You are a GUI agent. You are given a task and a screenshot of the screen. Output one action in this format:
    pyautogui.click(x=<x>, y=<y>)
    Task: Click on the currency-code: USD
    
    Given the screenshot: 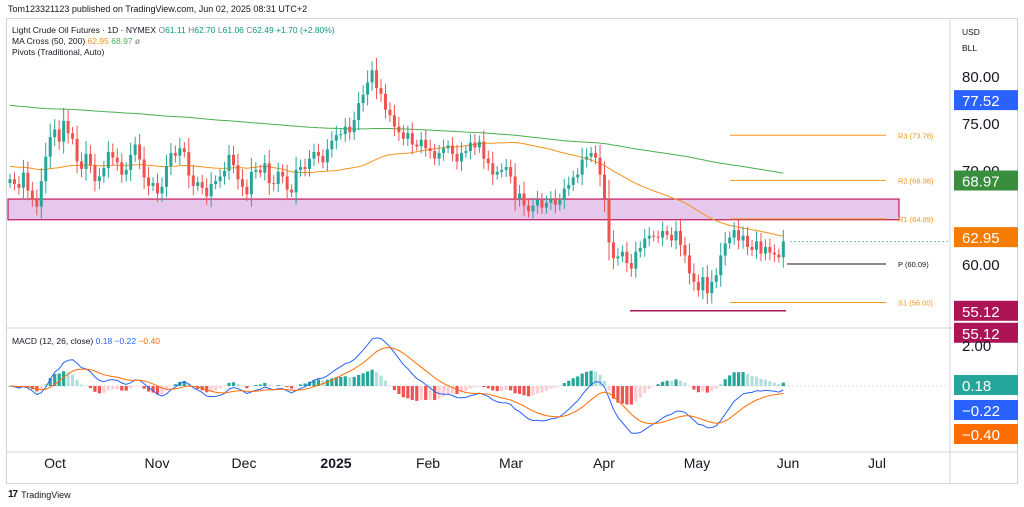 What is the action you would take?
    pyautogui.click(x=971, y=32)
    